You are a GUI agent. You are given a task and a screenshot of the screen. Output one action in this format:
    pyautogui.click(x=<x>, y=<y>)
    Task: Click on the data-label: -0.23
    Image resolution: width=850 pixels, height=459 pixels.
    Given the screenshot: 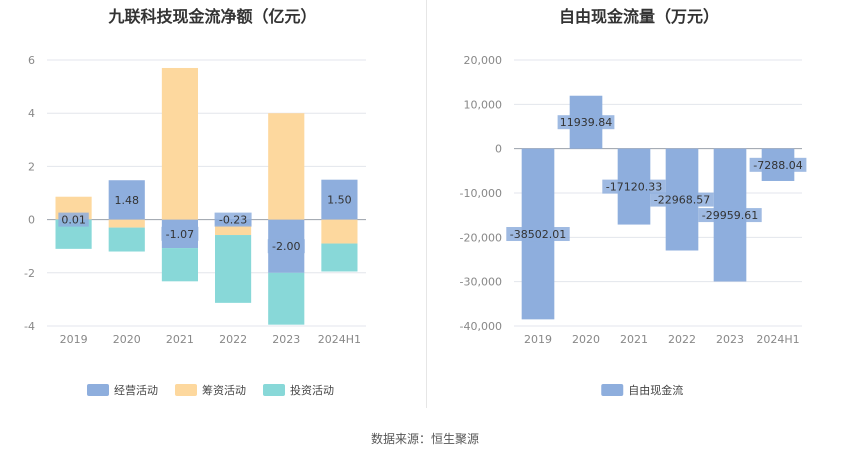 What is the action you would take?
    pyautogui.click(x=233, y=220)
    